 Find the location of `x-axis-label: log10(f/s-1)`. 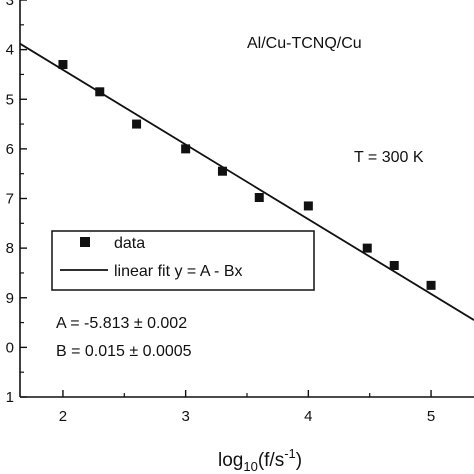

x-axis-label: log10(f/s-1) is located at coordinates (260, 460).